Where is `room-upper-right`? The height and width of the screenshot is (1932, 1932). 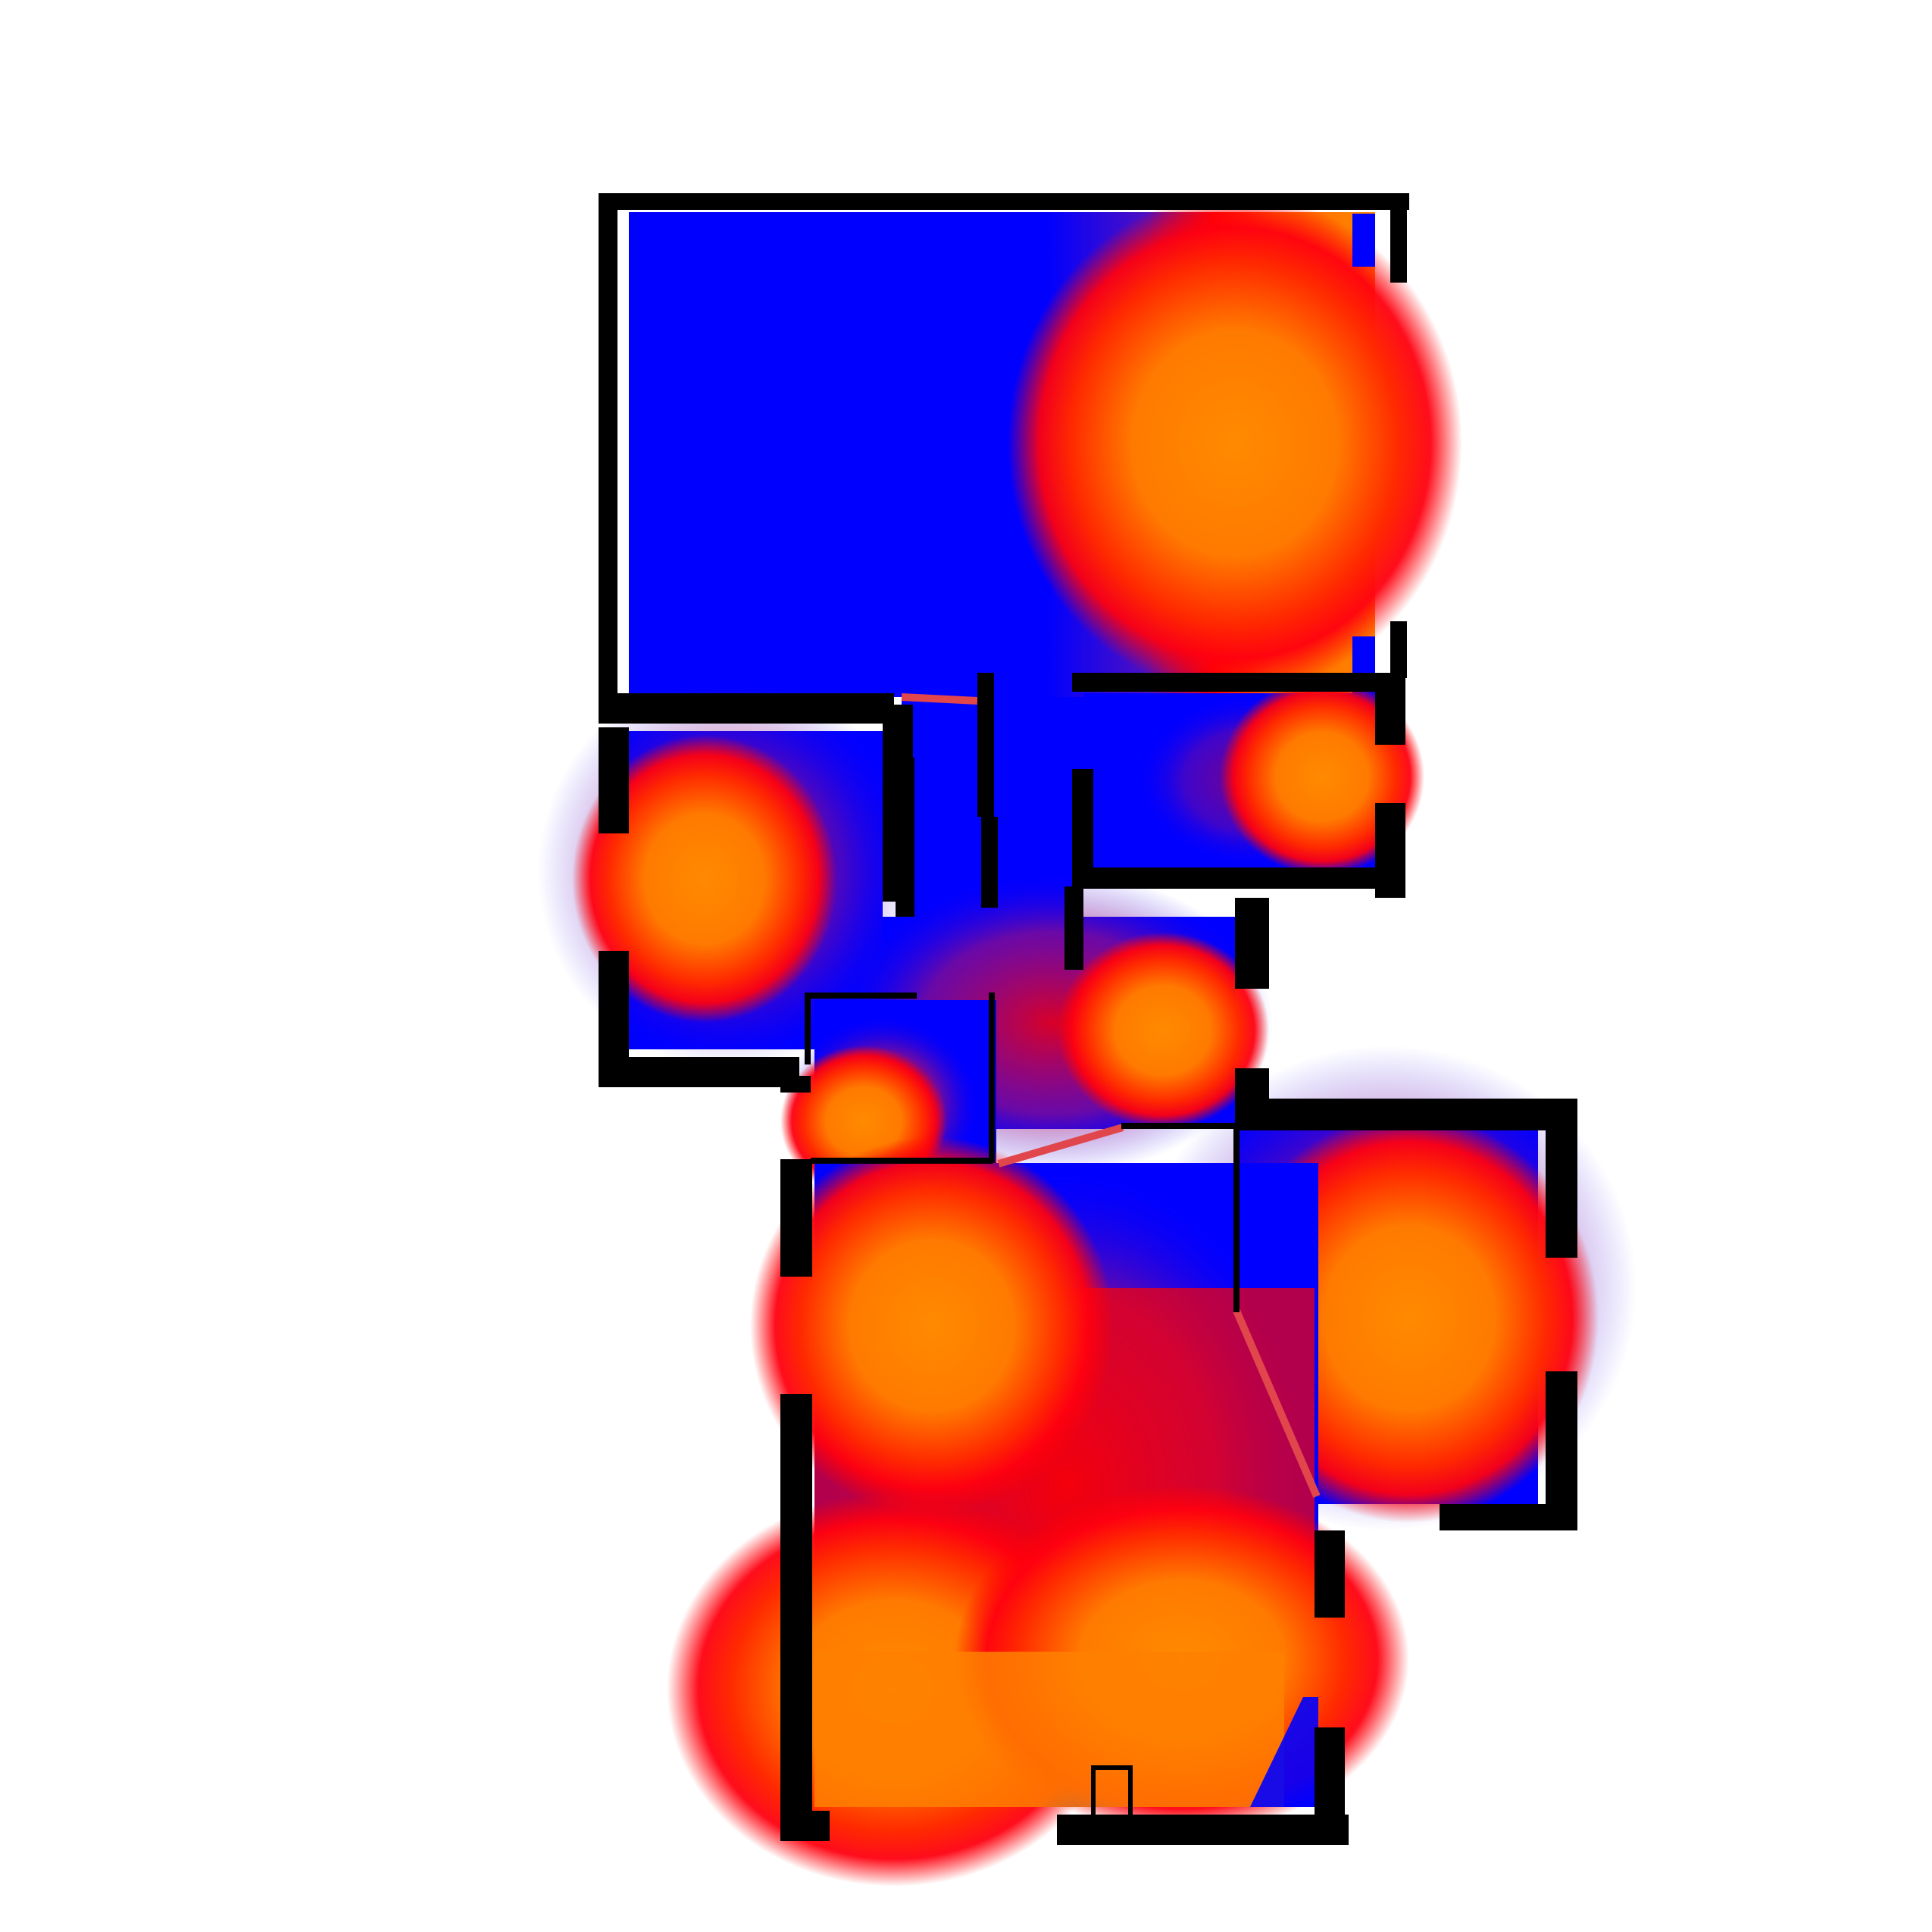 room-upper-right is located at coordinates (1254, 776).